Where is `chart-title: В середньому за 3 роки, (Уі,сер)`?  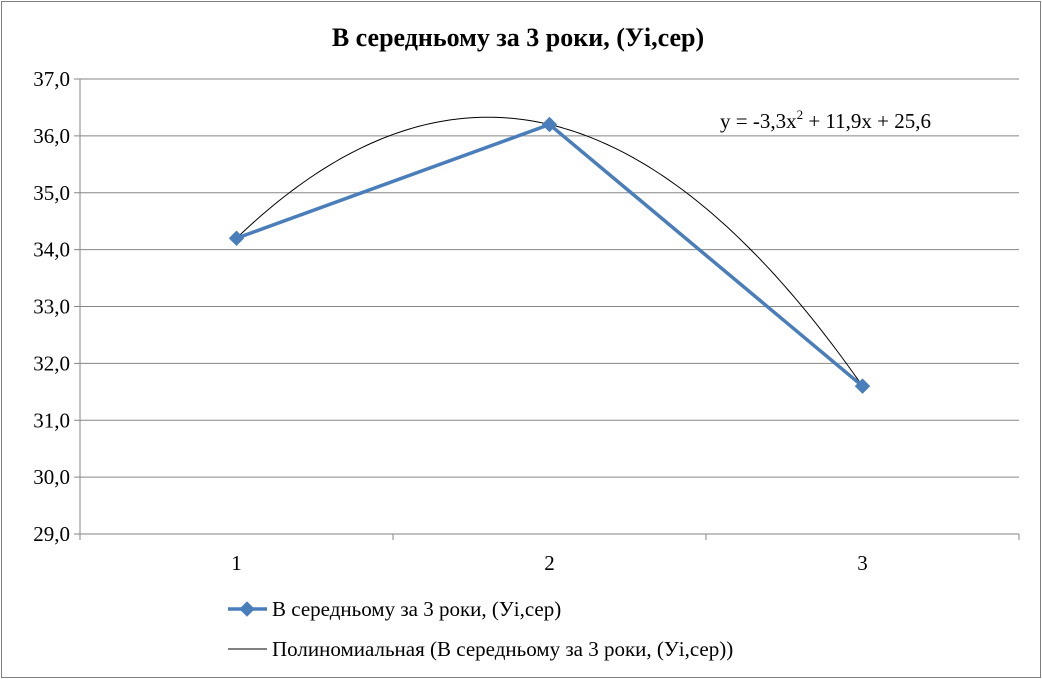 chart-title: В середньому за 3 роки, (Уі,сер) is located at coordinates (518, 37).